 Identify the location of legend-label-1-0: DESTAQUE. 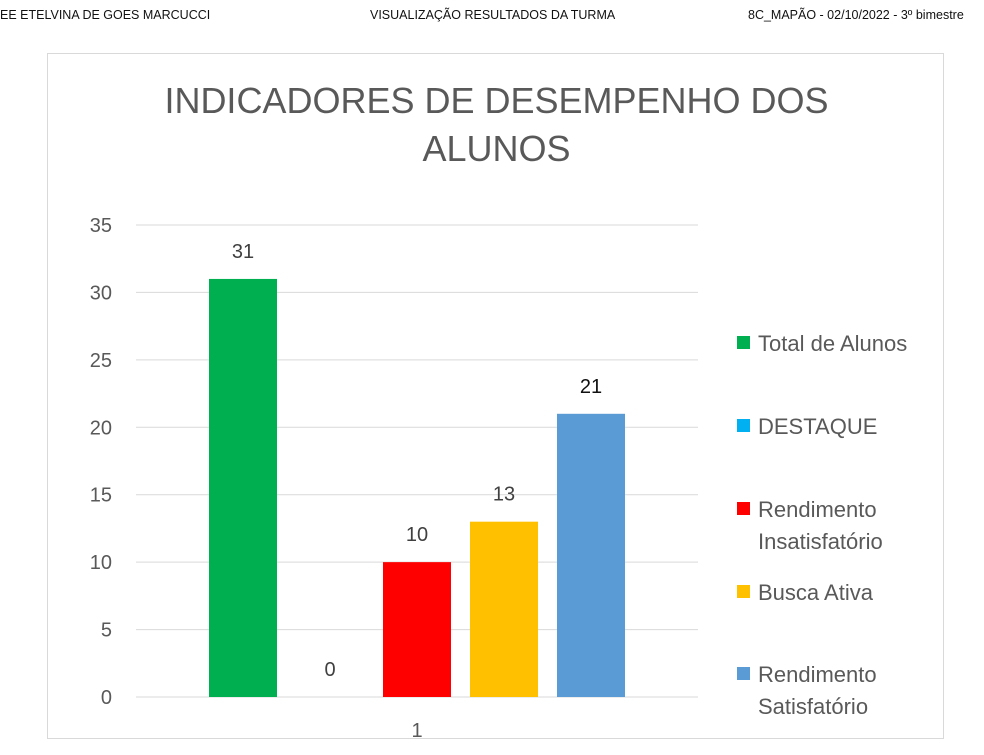
(817, 426).